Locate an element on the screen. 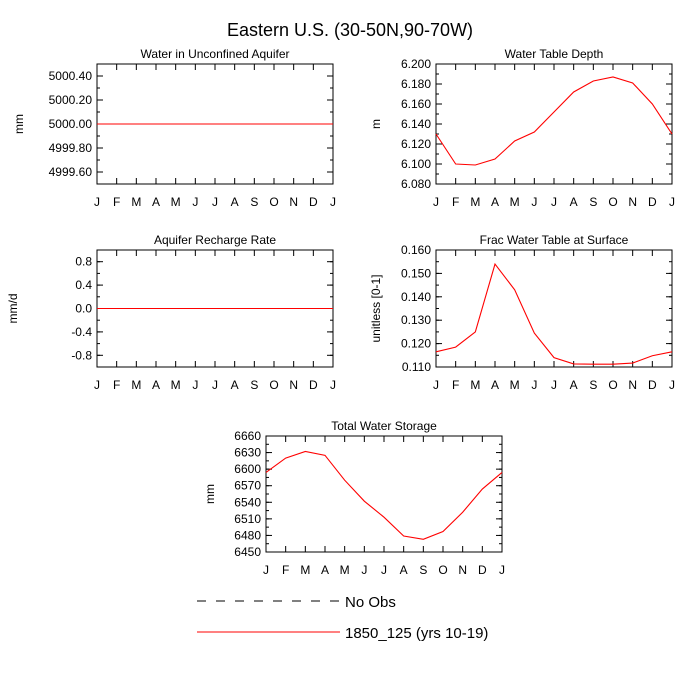 The image size is (700, 700). y-axis-label: mm/d is located at coordinates (13, 309).